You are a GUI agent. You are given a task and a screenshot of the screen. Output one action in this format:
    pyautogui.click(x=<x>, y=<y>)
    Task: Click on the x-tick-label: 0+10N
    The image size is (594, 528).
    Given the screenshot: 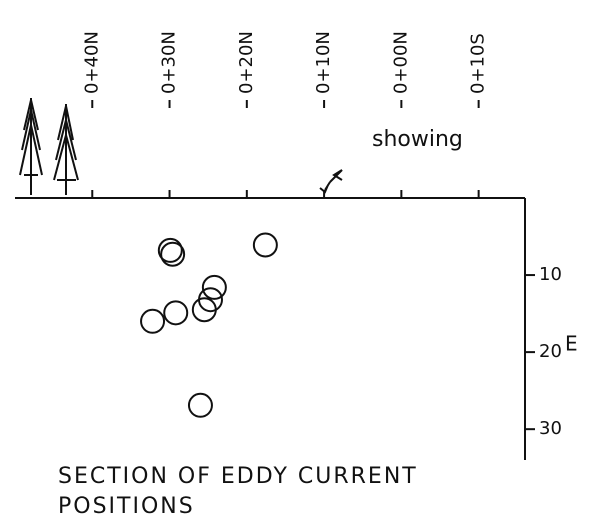 What is the action you would take?
    pyautogui.click(x=323, y=62)
    